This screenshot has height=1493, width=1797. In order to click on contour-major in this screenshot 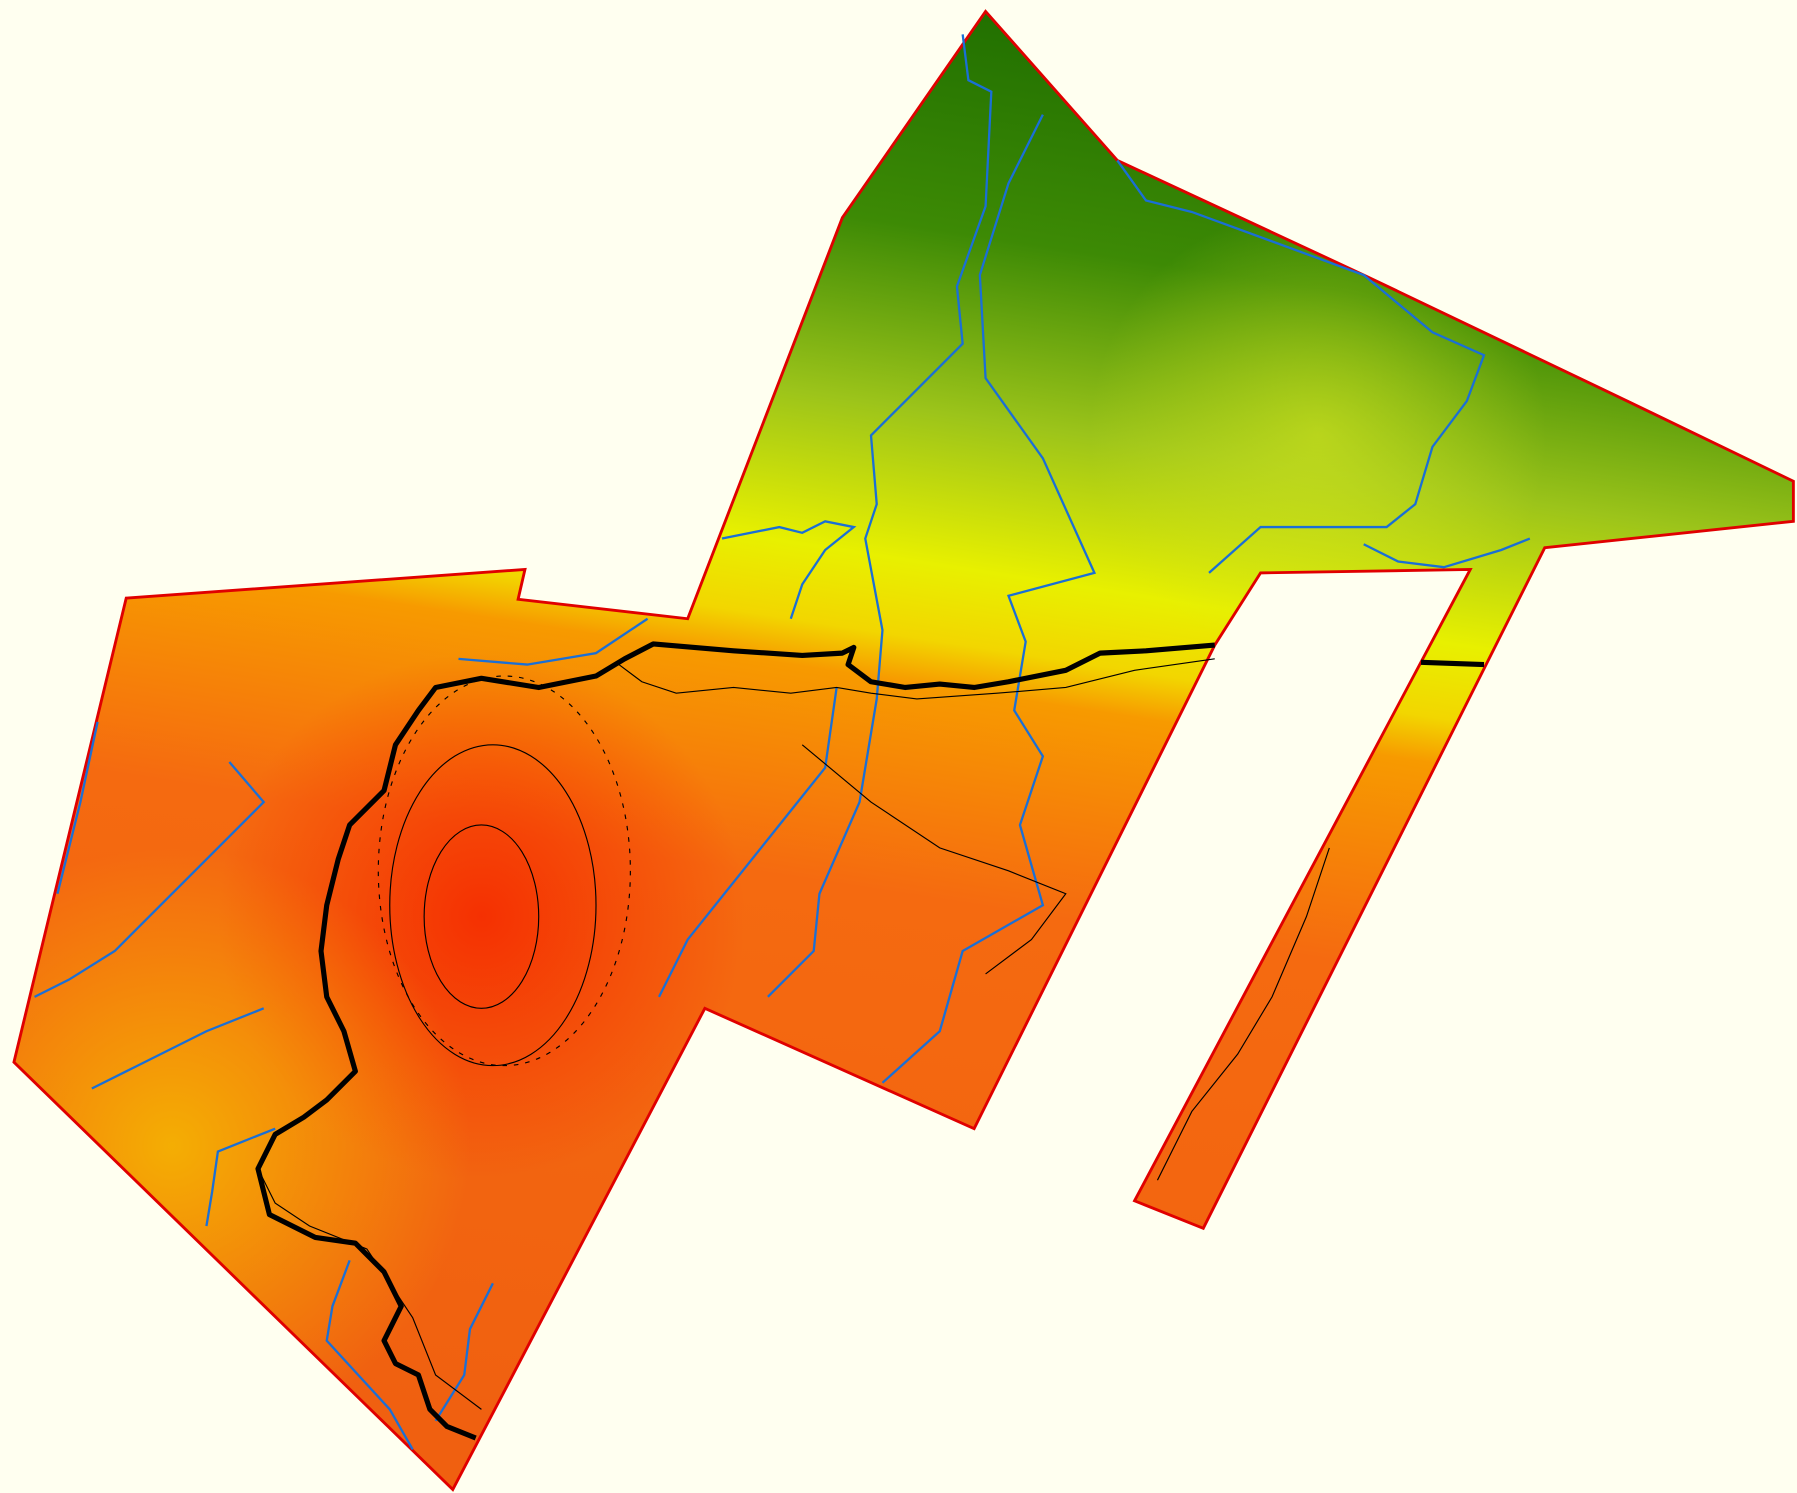, I will do `click(1452, 663)`.